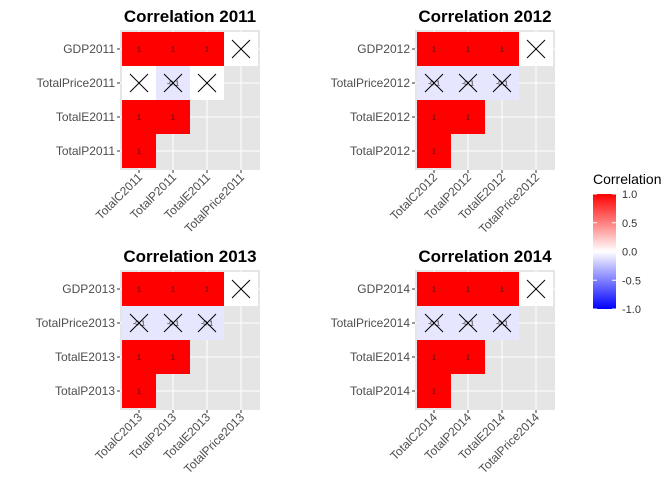 The width and height of the screenshot is (672, 480). What do you see at coordinates (76, 83) in the screenshot?
I see `y-tick-label: TotalPrice2011` at bounding box center [76, 83].